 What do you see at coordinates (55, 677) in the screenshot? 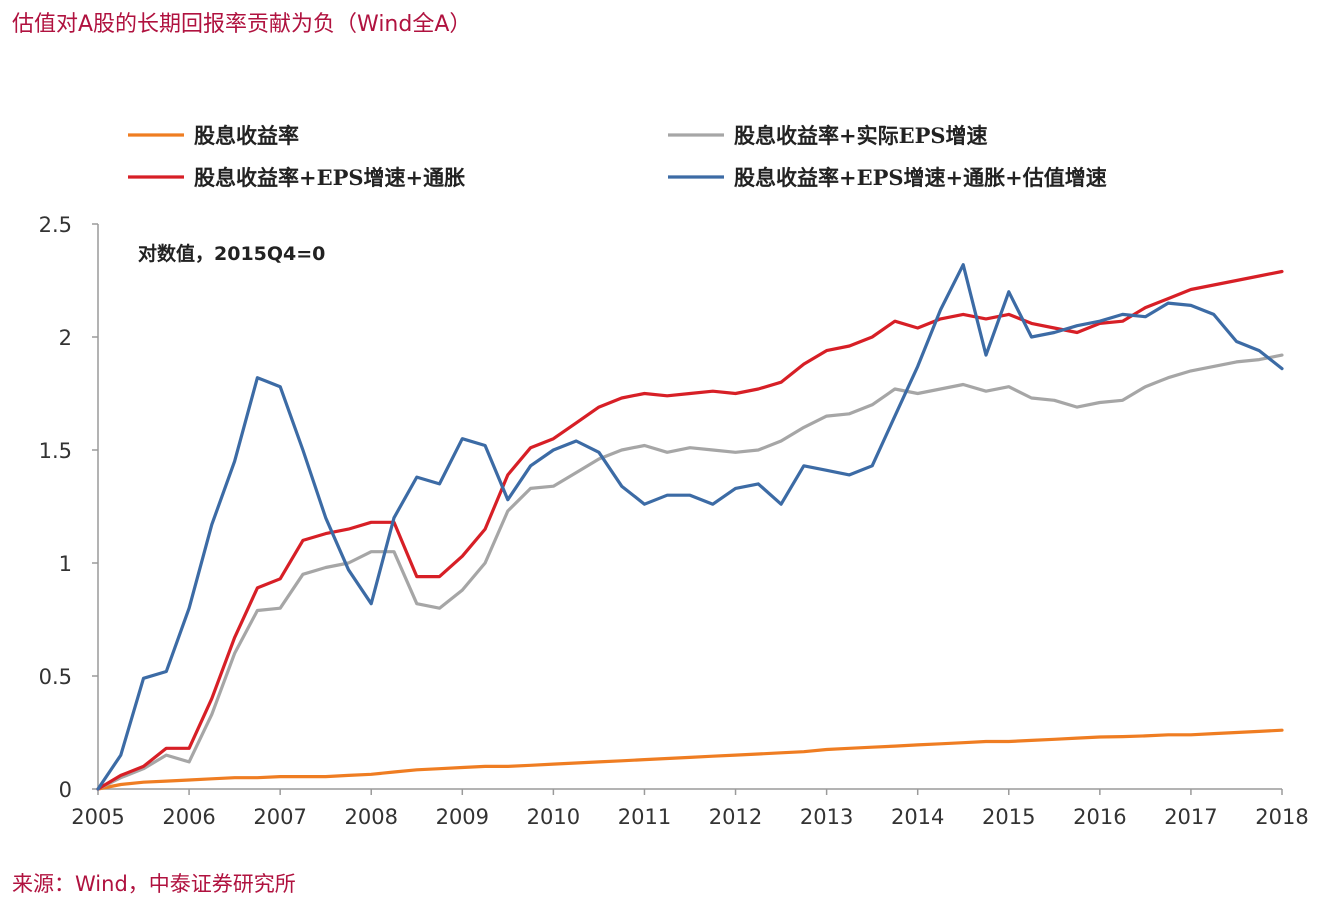
I see `y-tick-label: 0.5` at bounding box center [55, 677].